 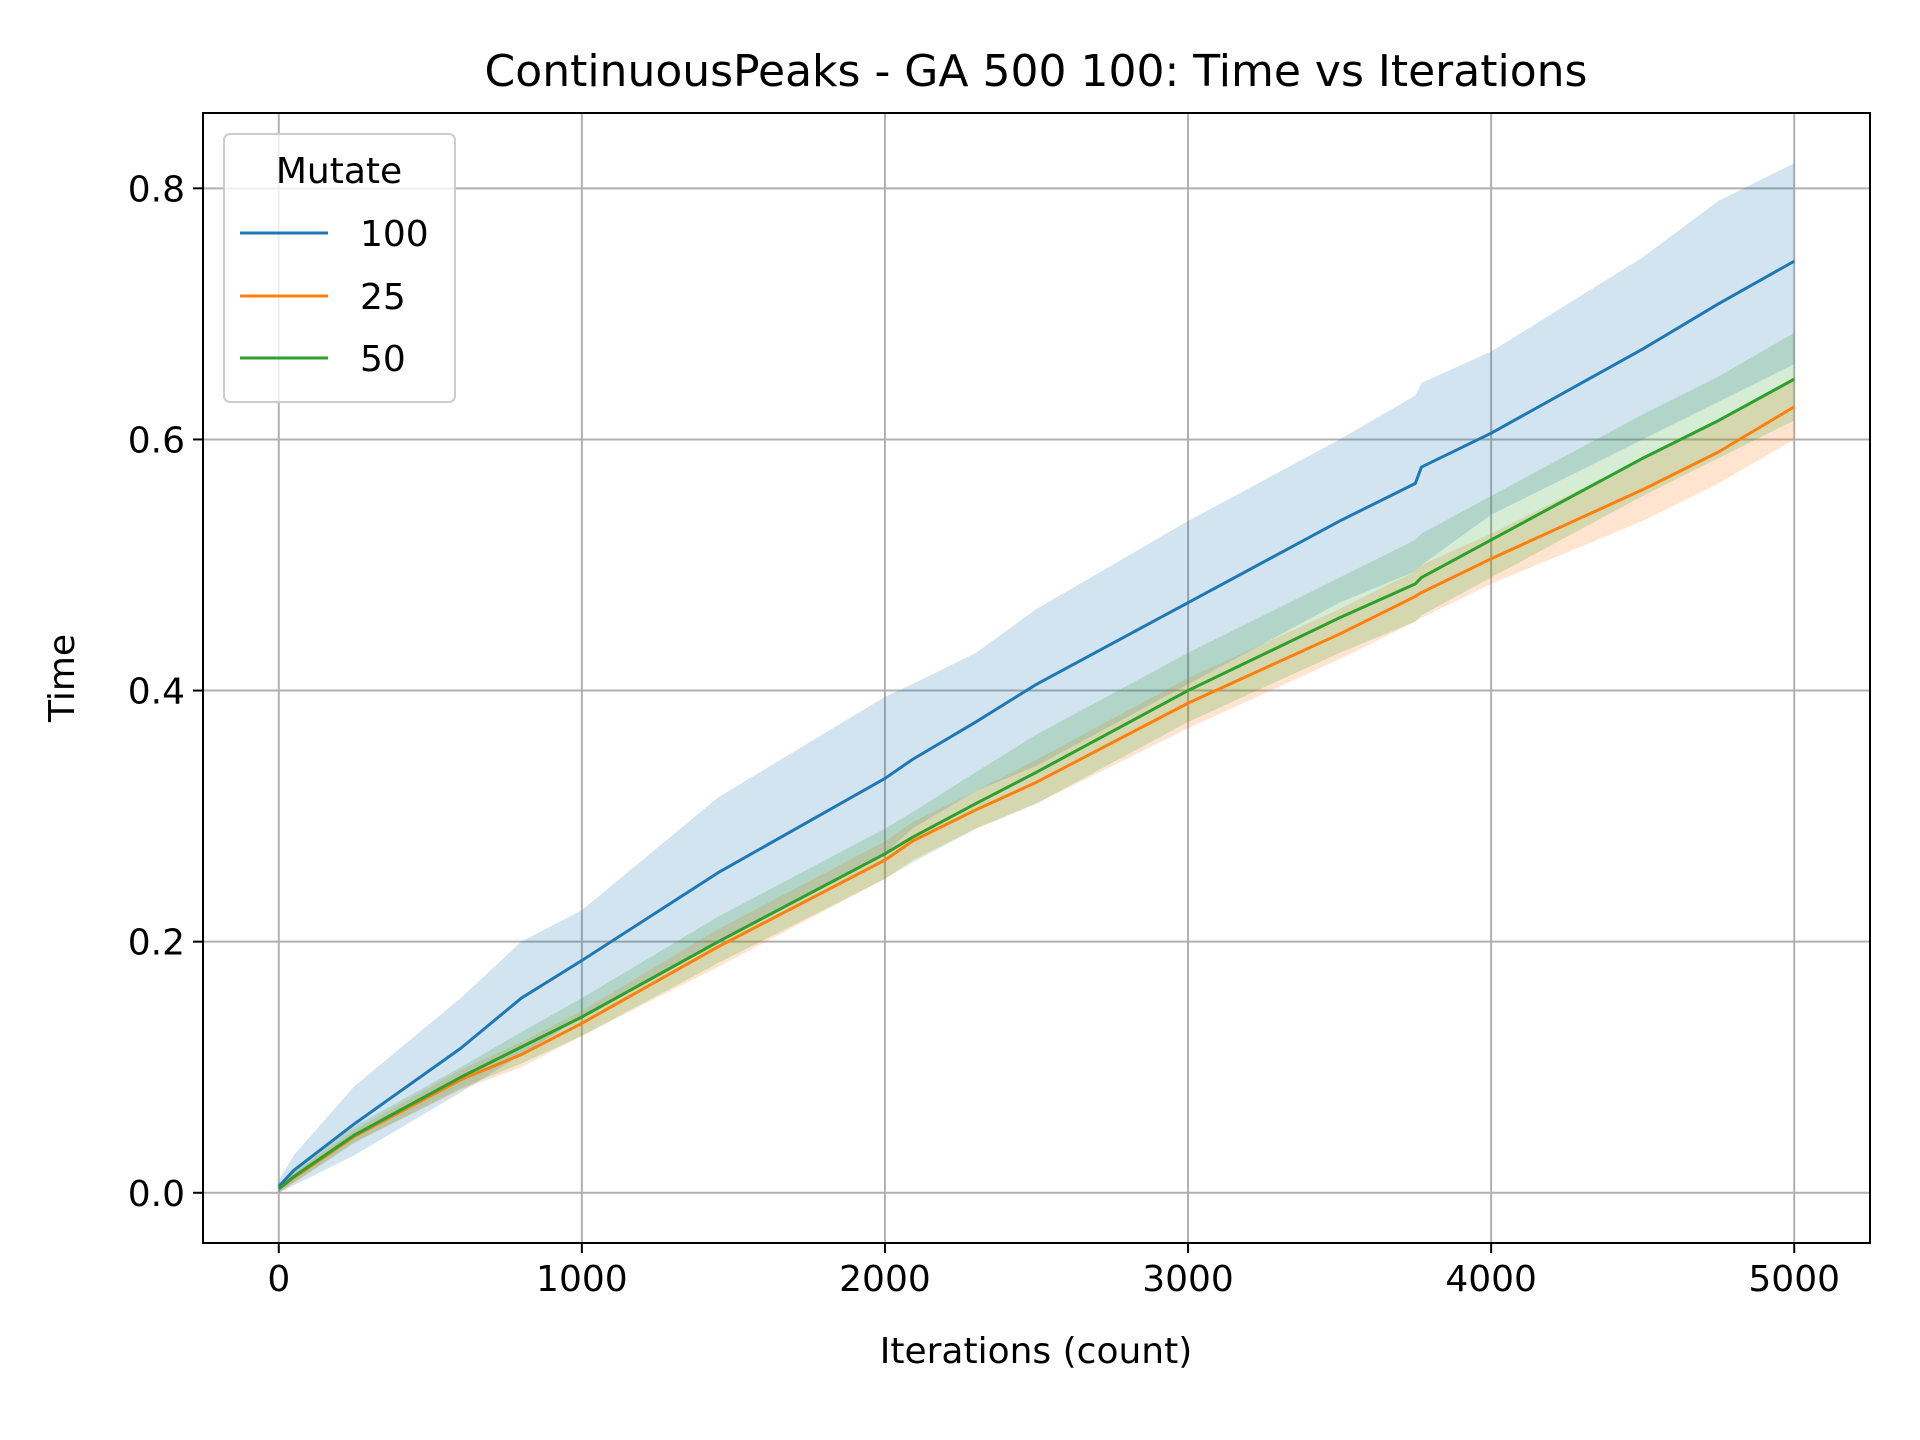 What do you see at coordinates (156, 943) in the screenshot?
I see `y-tick-label: 0.2` at bounding box center [156, 943].